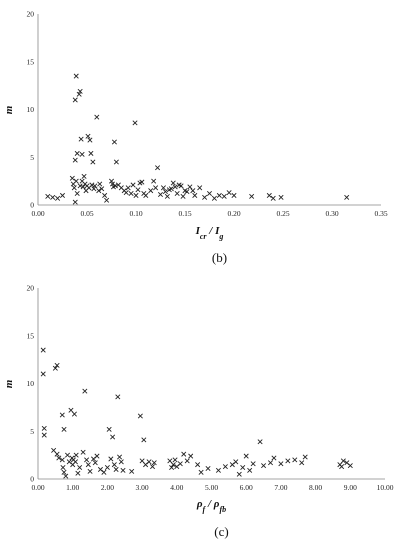 This screenshot has height=550, width=404. What do you see at coordinates (211, 487) in the screenshot?
I see `x-tick-label: 5.00` at bounding box center [211, 487].